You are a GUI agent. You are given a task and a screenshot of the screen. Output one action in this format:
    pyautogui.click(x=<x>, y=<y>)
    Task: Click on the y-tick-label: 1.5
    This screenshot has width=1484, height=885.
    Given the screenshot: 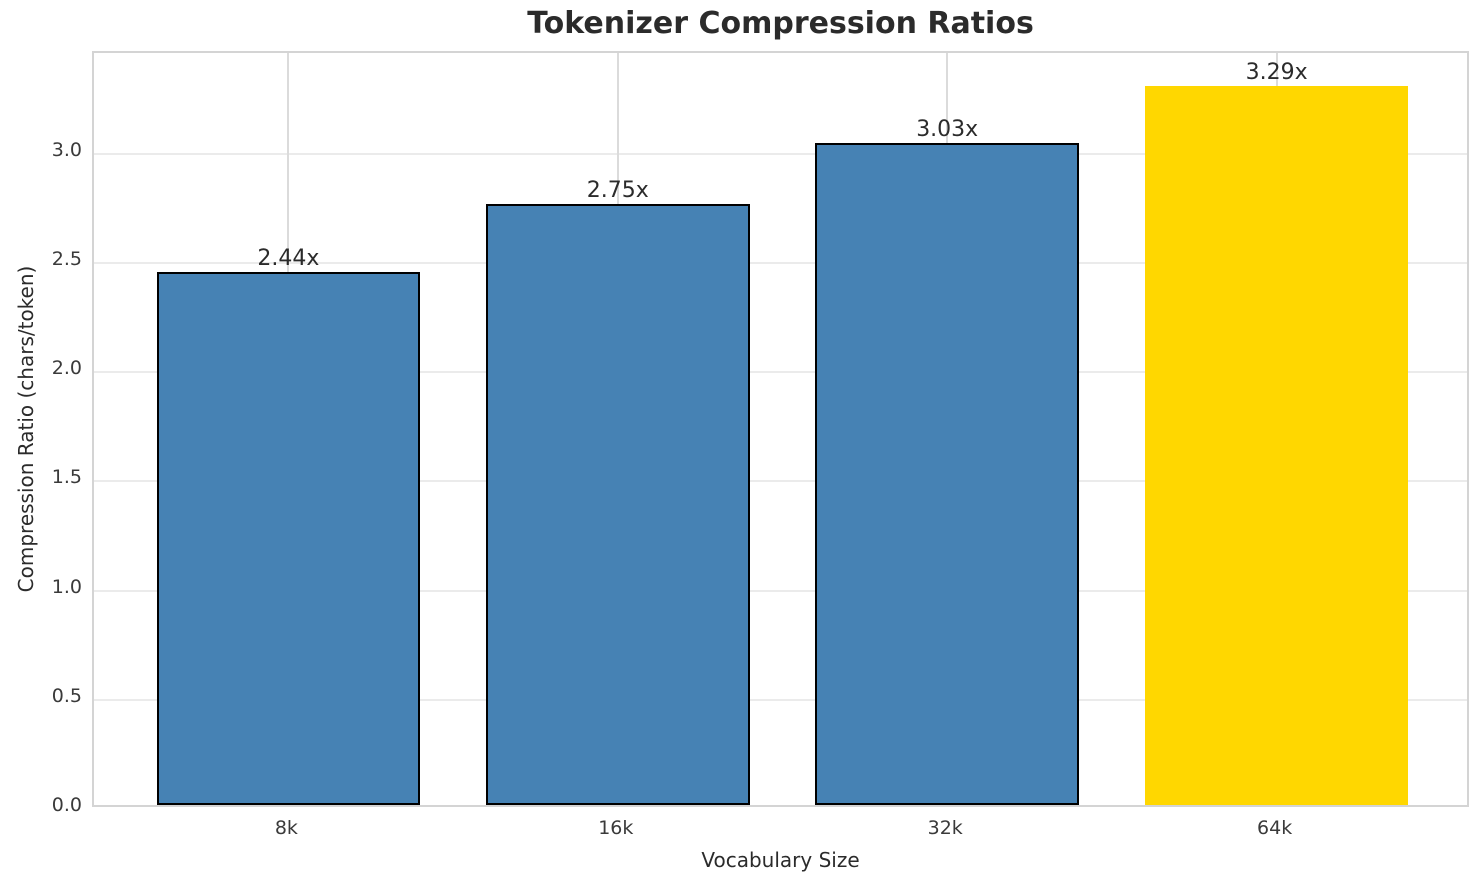 What is the action you would take?
    pyautogui.click(x=66, y=477)
    